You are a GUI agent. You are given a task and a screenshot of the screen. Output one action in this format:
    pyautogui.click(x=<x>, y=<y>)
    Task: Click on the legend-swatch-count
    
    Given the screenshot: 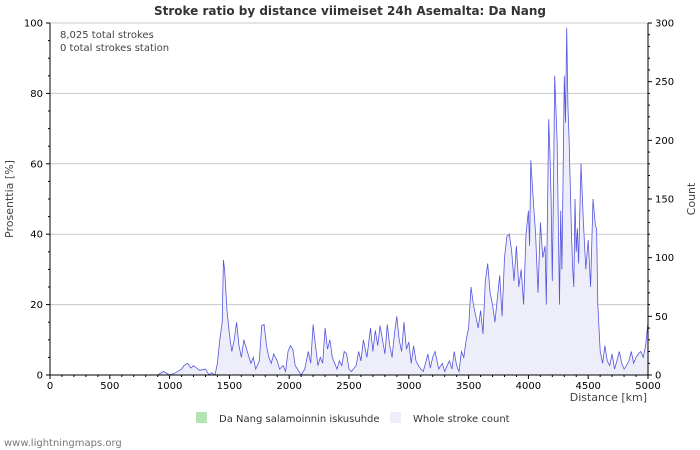 What is the action you would take?
    pyautogui.click(x=395, y=417)
    